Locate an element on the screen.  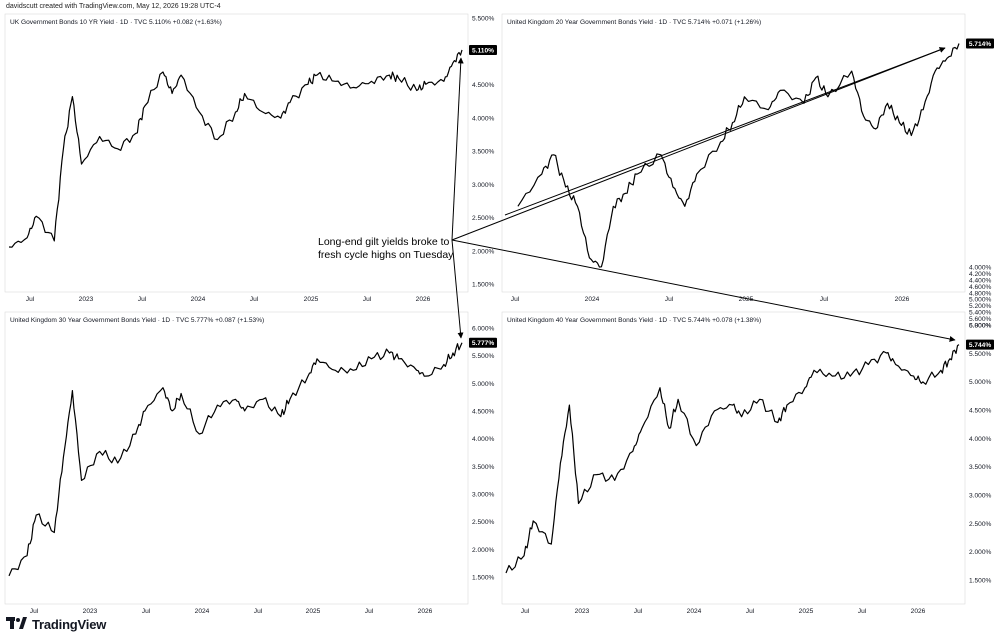
last-value-label: 5.714% is located at coordinates (980, 44).